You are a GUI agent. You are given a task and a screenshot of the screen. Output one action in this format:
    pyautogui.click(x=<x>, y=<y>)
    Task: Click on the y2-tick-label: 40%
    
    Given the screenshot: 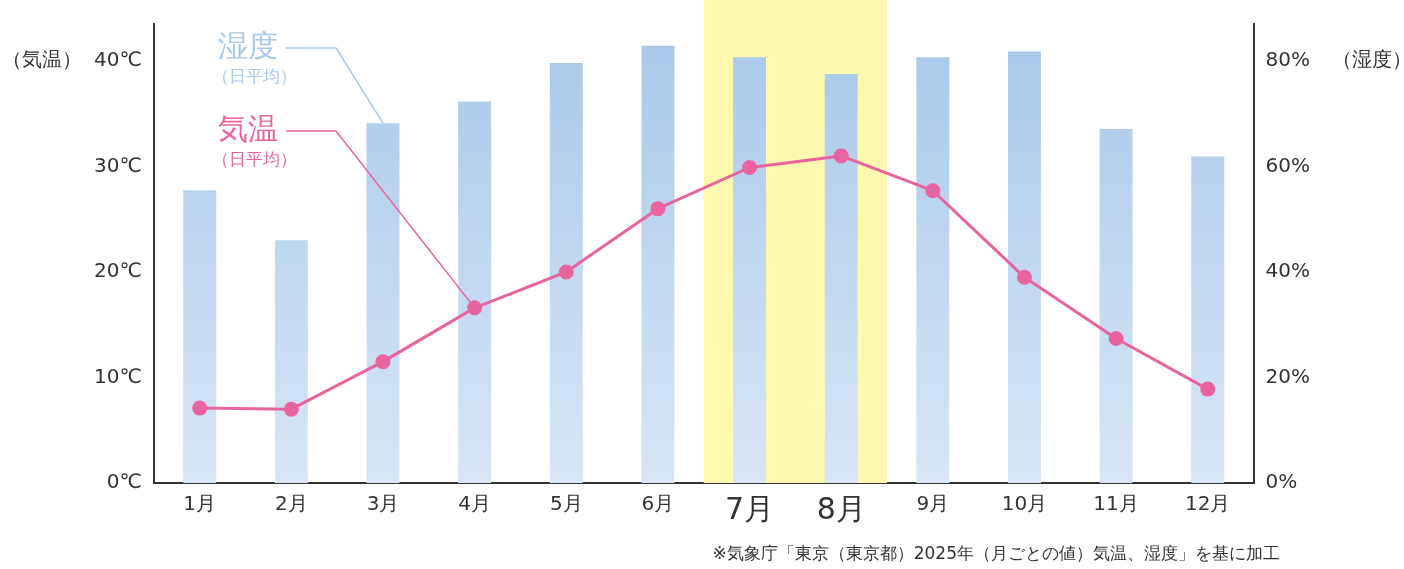 What is the action you would take?
    pyautogui.click(x=1287, y=270)
    